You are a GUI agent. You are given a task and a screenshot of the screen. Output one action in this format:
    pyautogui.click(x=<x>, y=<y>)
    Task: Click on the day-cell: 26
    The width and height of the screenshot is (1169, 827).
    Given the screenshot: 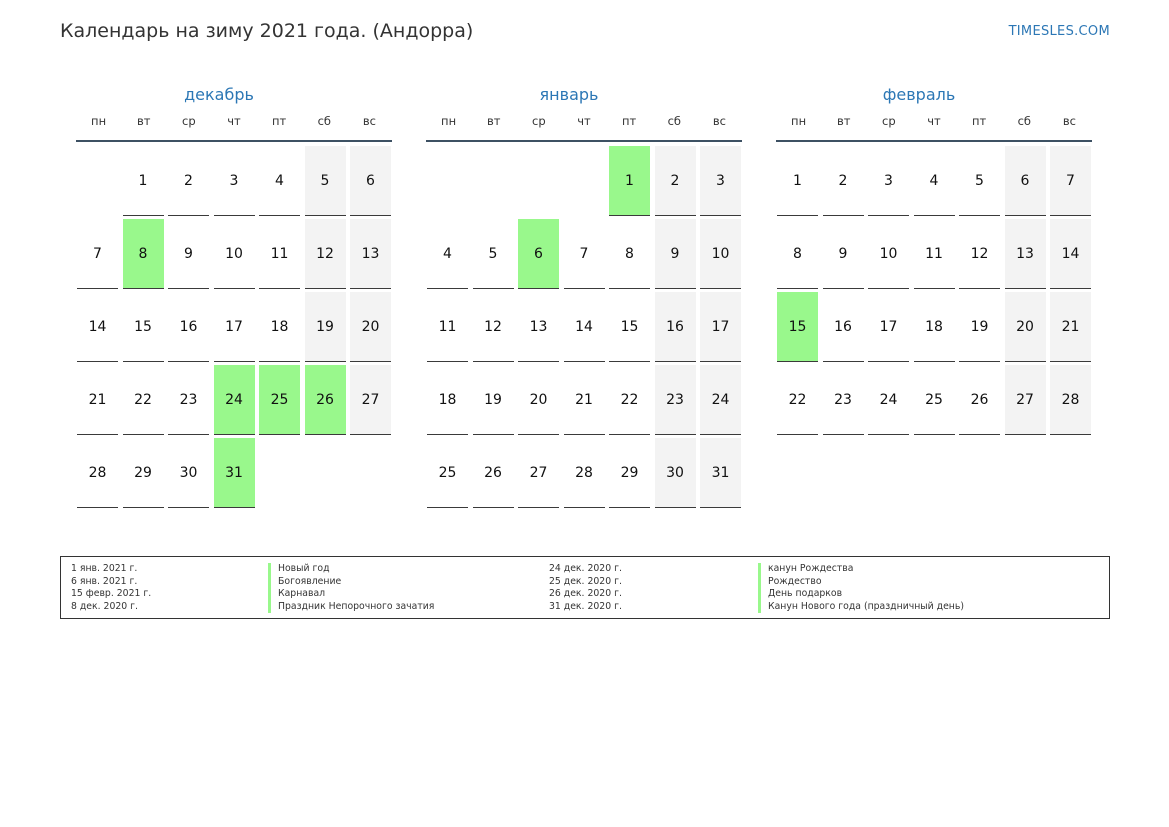 What is the action you would take?
    pyautogui.click(x=979, y=400)
    